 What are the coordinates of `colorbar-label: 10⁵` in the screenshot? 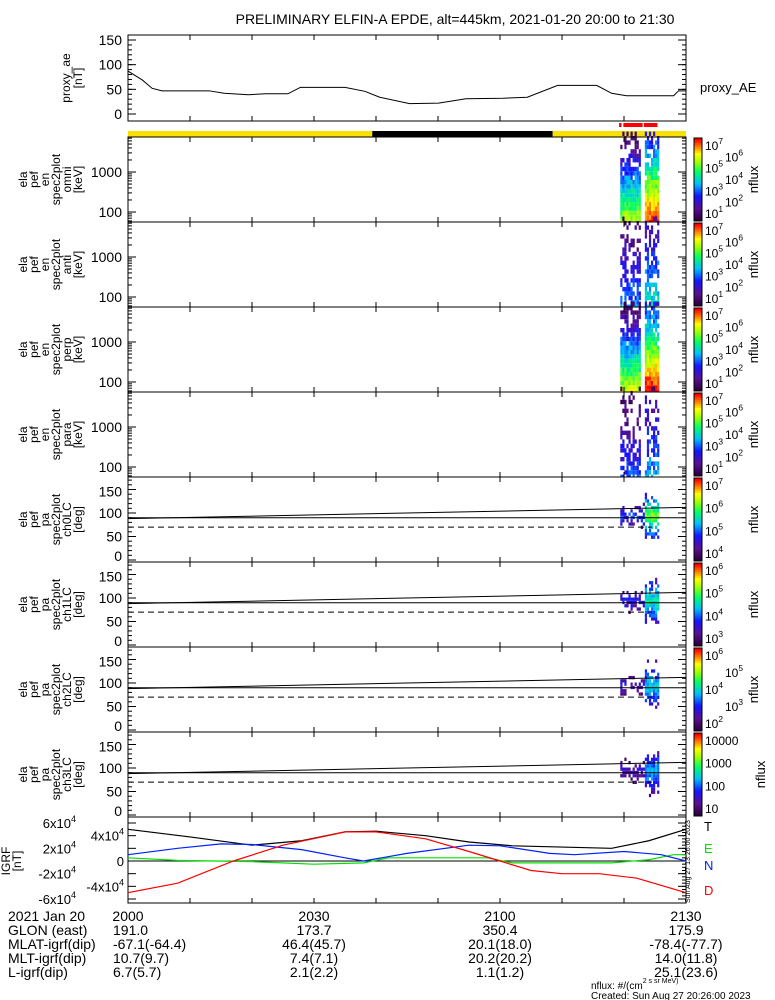 It's located at (714, 422).